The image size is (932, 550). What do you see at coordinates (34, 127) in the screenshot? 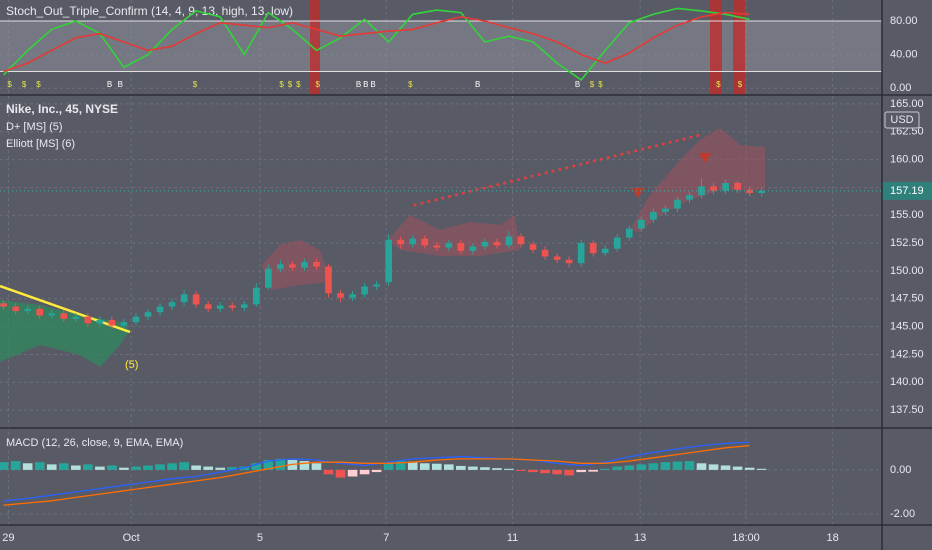
I see `indicator-label: D+ [MS] (5)` at bounding box center [34, 127].